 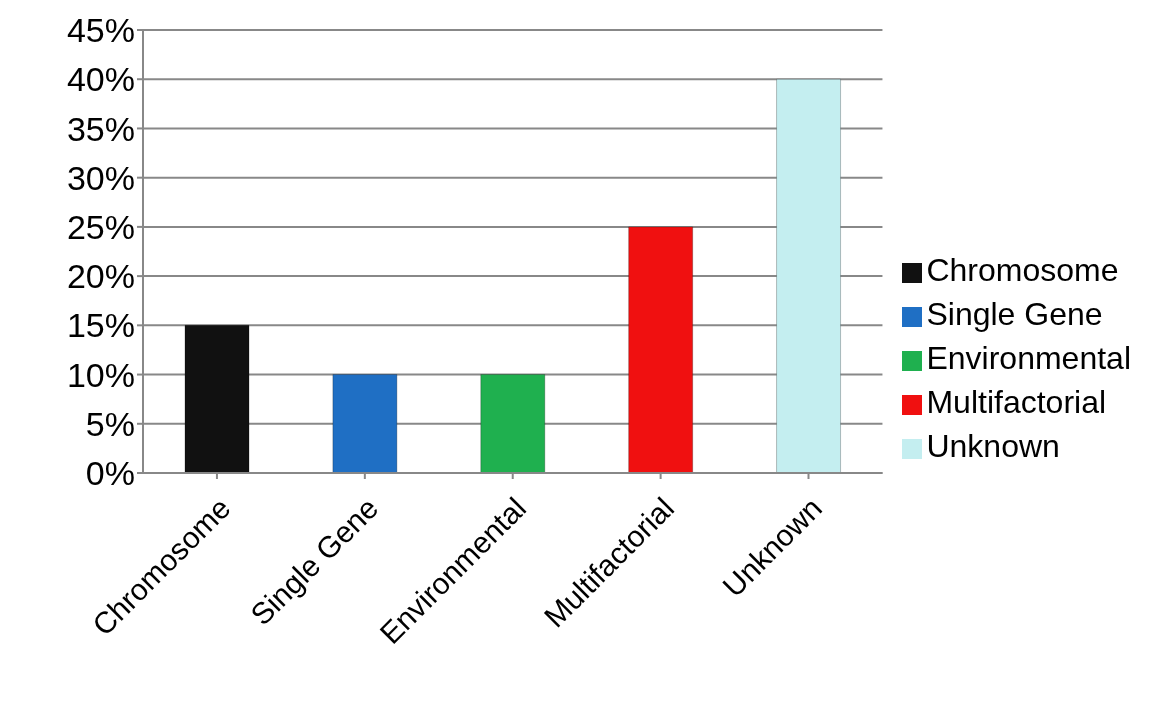 What do you see at coordinates (1022, 270) in the screenshot?
I see `legend-label: Chromosome` at bounding box center [1022, 270].